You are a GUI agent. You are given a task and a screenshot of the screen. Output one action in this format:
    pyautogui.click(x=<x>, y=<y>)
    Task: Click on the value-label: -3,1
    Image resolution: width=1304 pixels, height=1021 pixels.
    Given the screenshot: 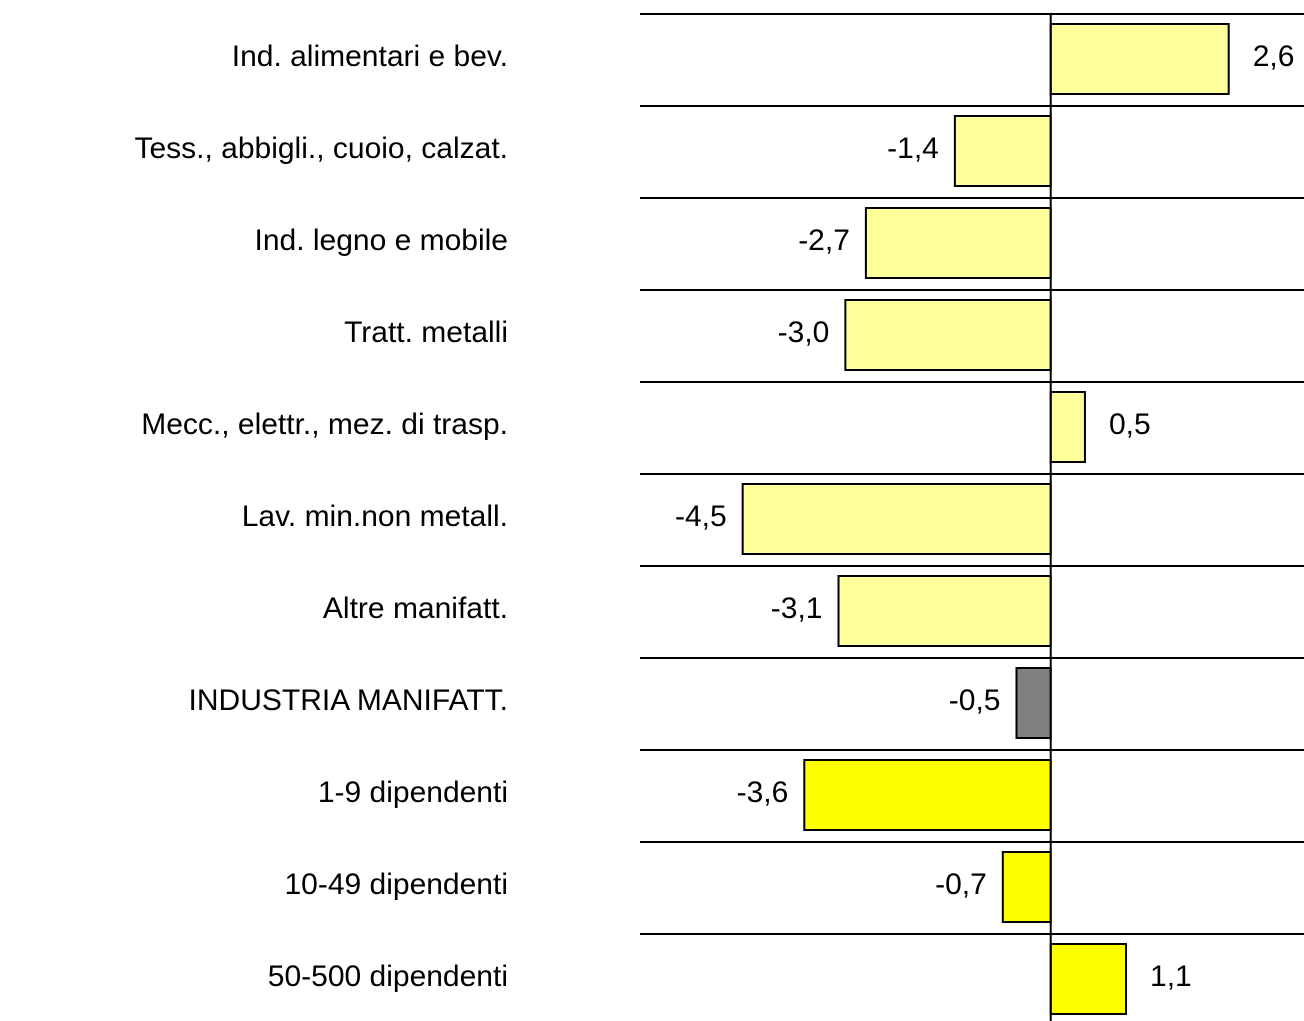 What is the action you would take?
    pyautogui.click(x=797, y=608)
    